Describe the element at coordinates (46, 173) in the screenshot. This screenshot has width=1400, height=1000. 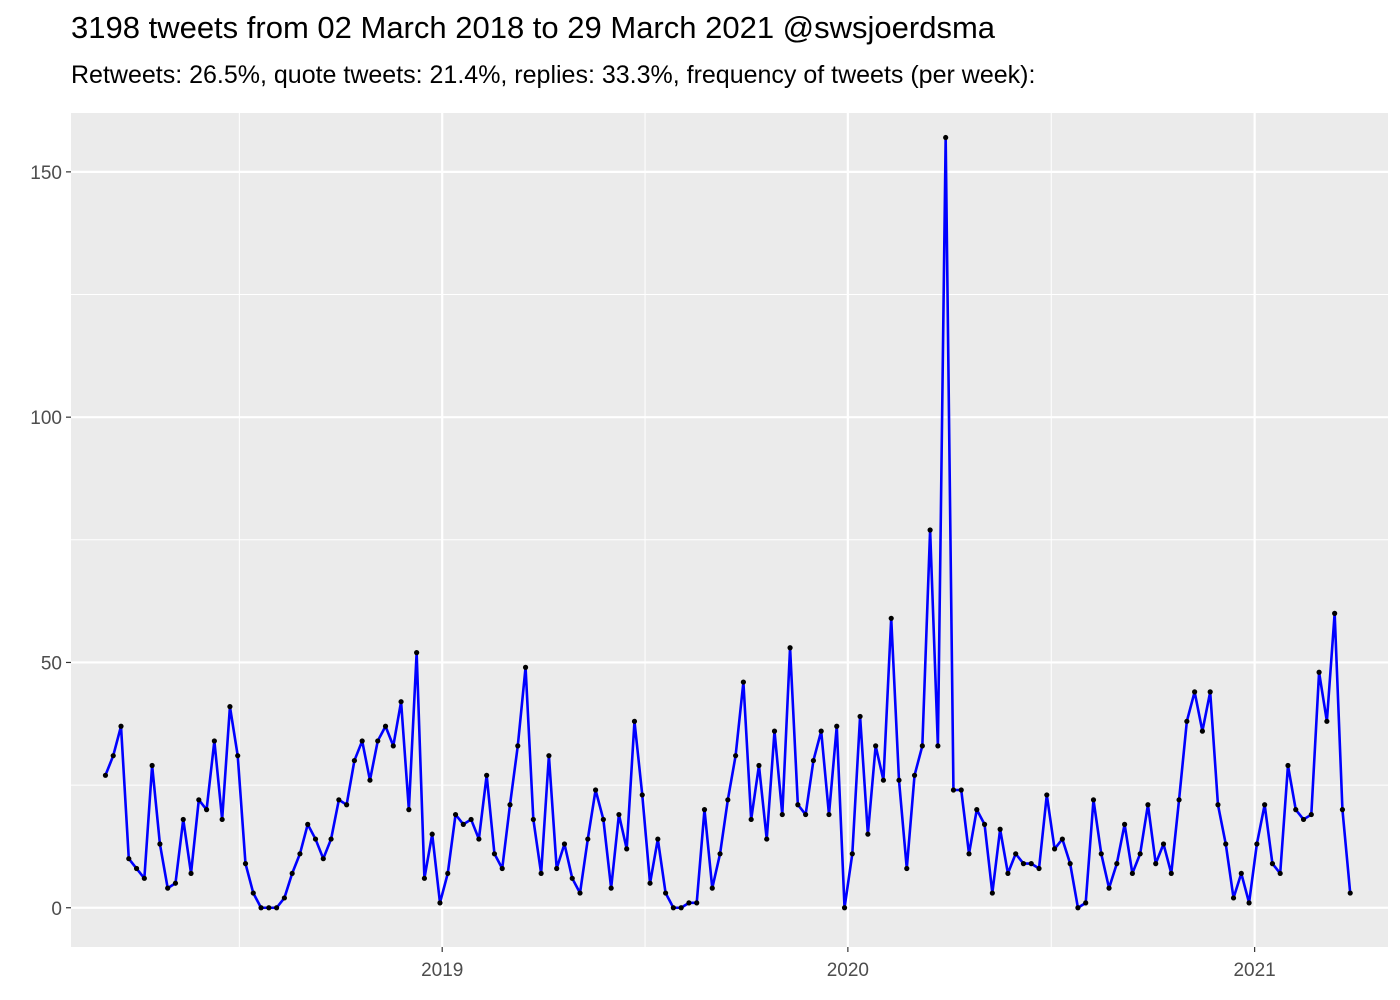
I see `y-tick-label: 150` at that location.